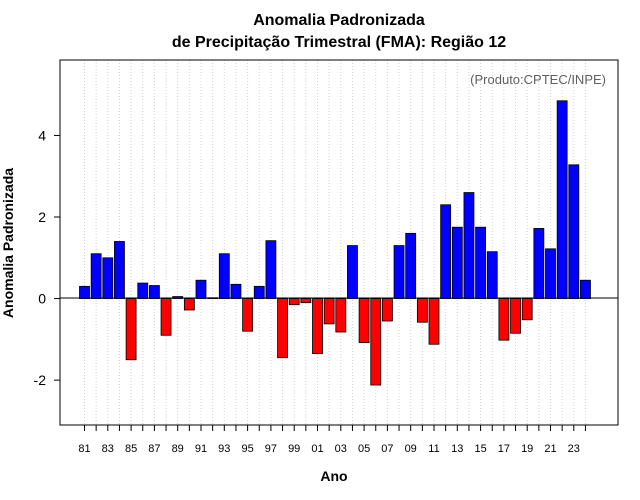  Describe the element at coordinates (341, 449) in the screenshot. I see `x-tick-label-03: 03` at that location.